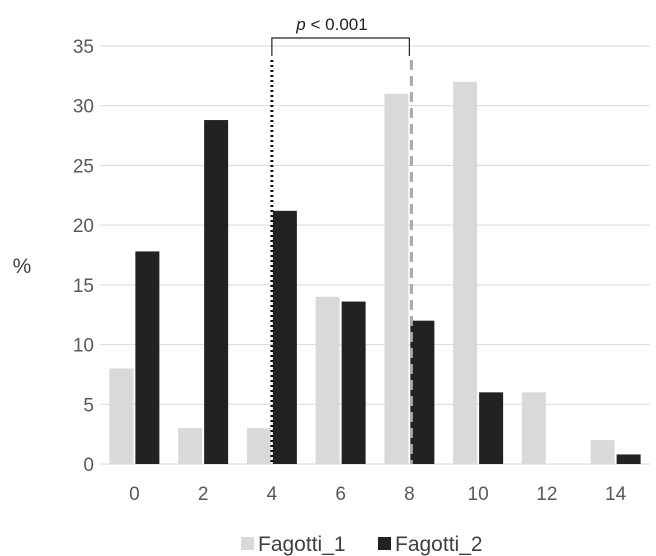 Image resolution: width=656 pixels, height=556 pixels. I want to click on bar-fagotti-2-x4, so click(284, 337).